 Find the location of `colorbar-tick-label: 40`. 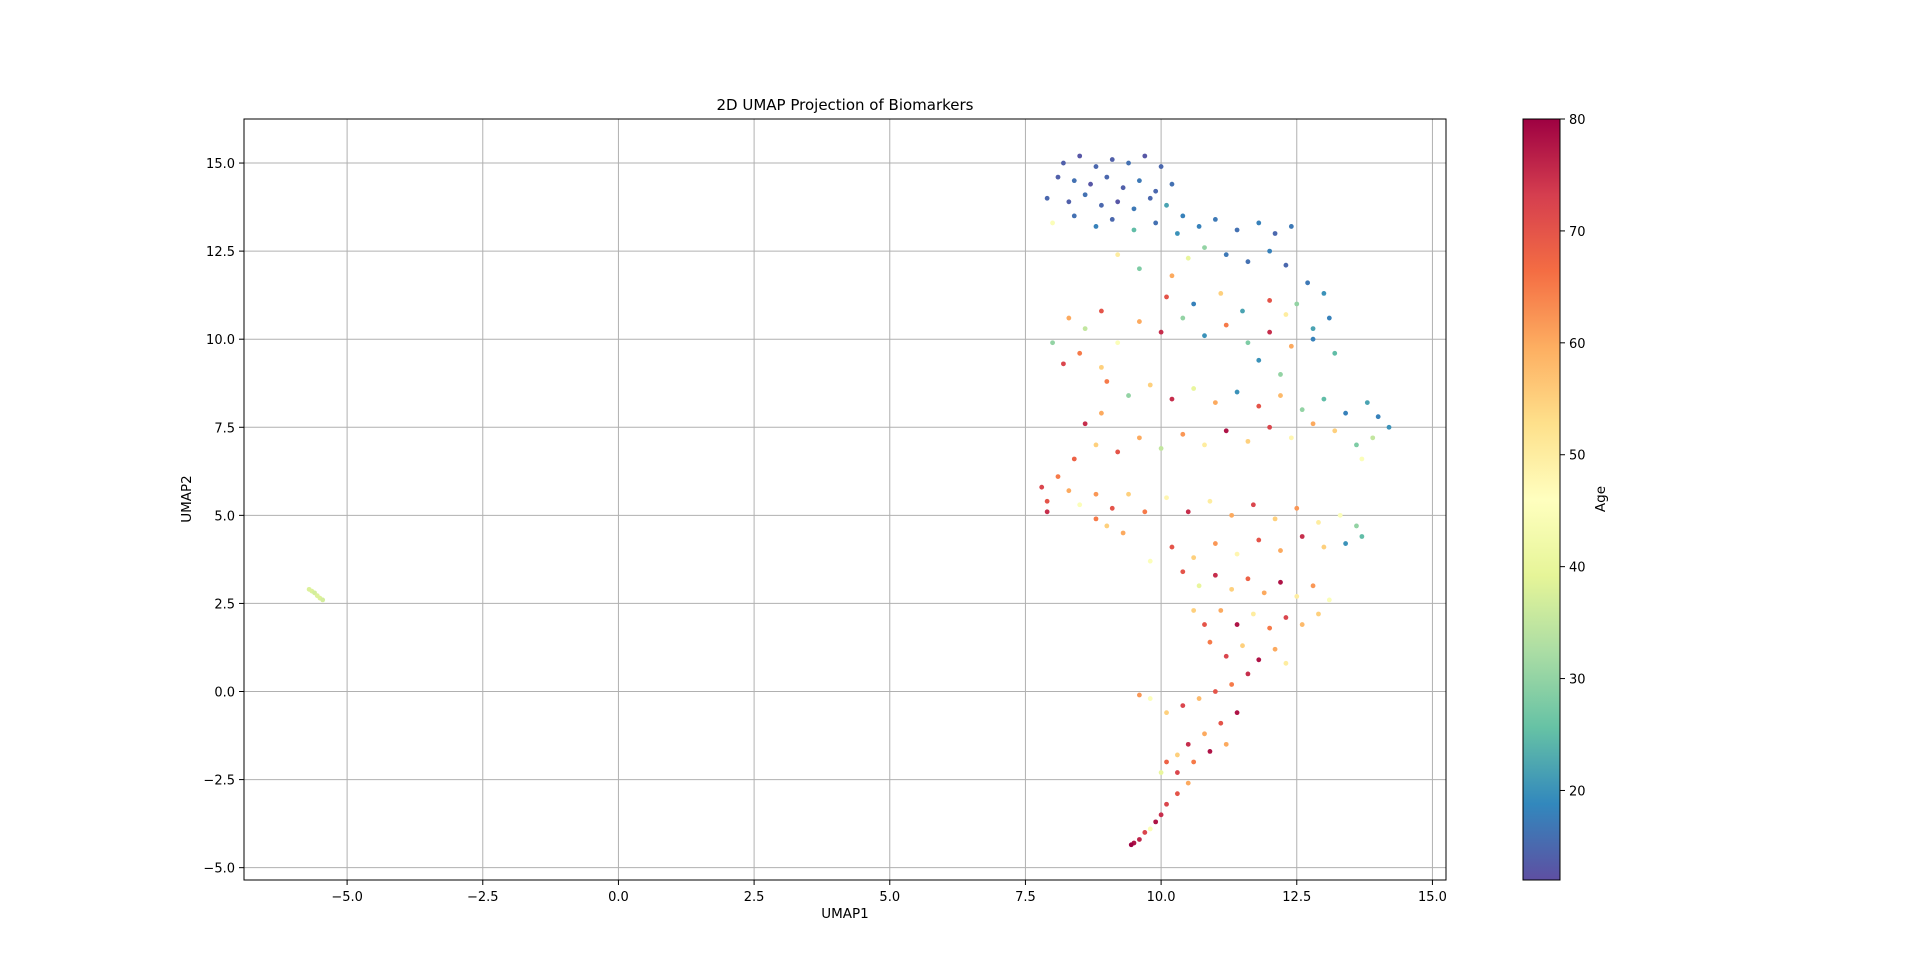

colorbar-tick-label: 40 is located at coordinates (1577, 568).